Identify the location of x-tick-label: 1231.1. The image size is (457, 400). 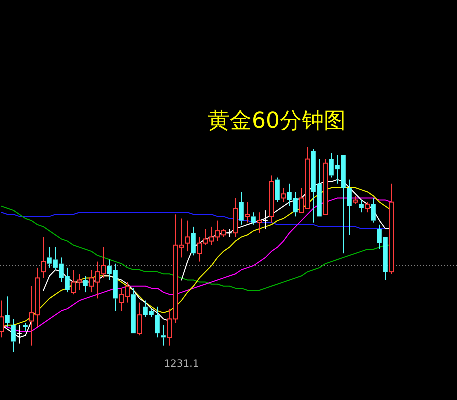
(182, 364).